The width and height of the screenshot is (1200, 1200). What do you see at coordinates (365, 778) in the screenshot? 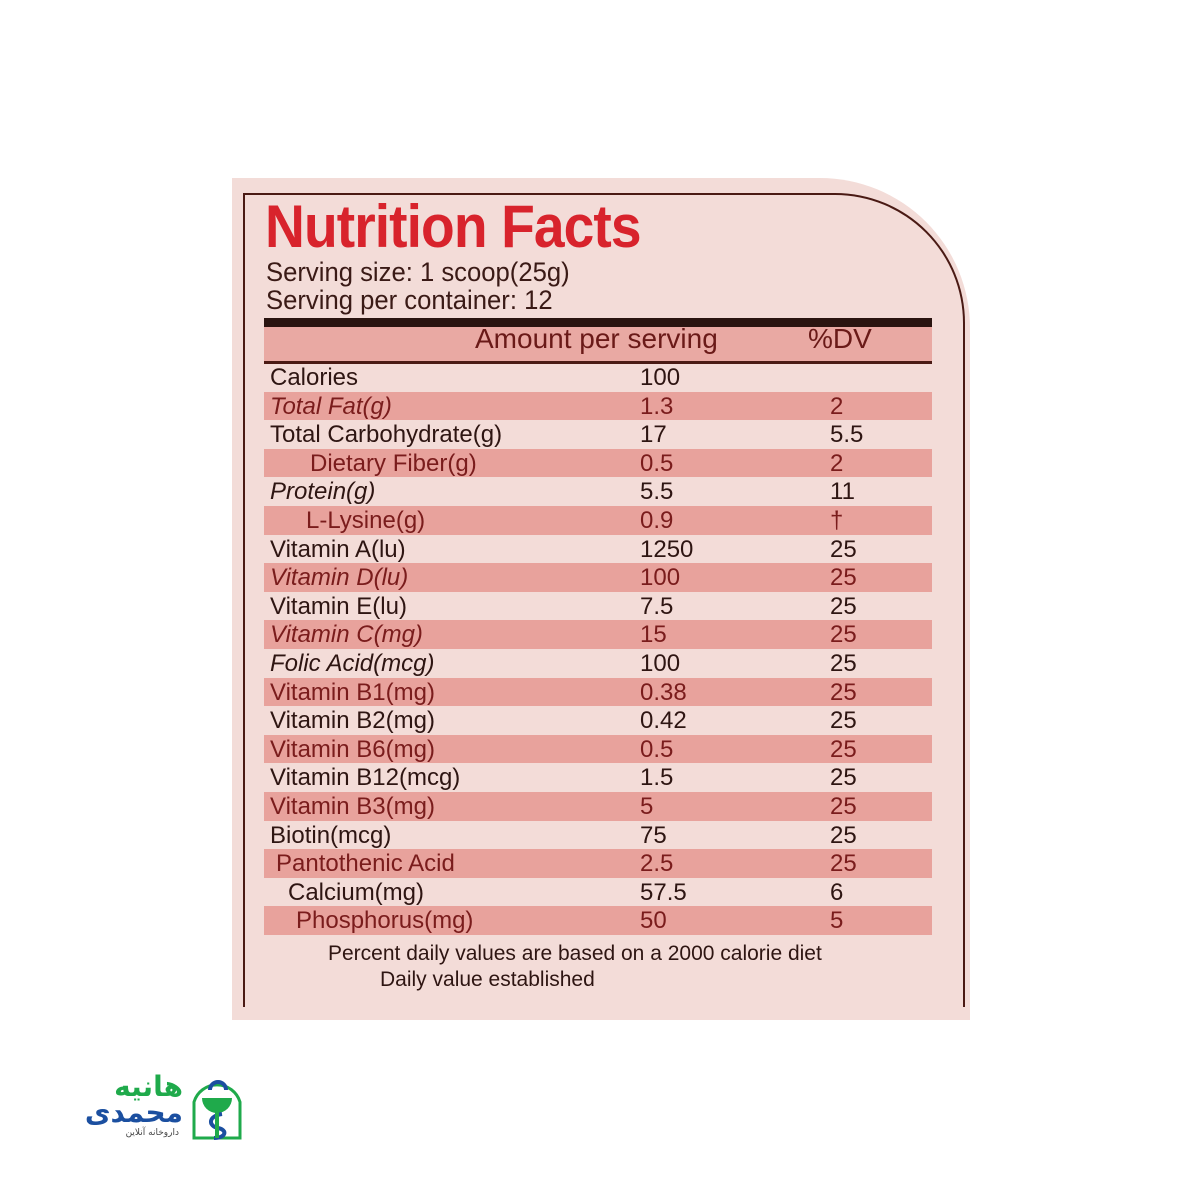
I see `nutrient-name: Vitamin B12(mcg)` at bounding box center [365, 778].